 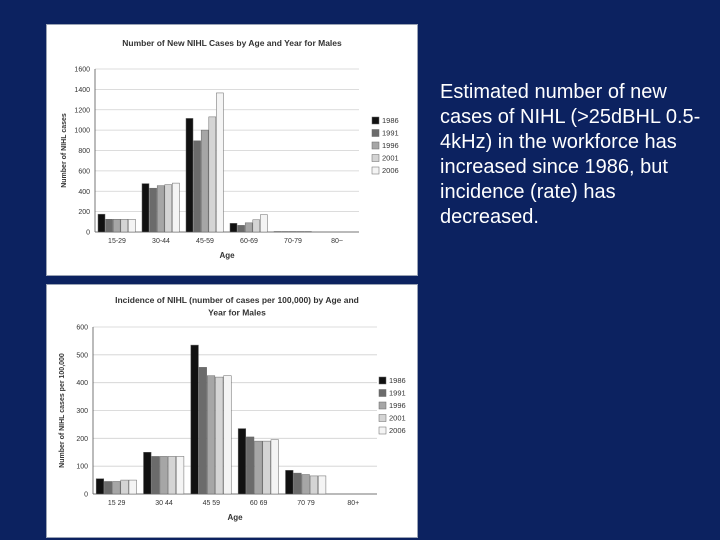 I want to click on y-tick-label: 1600, so click(x=82, y=70).